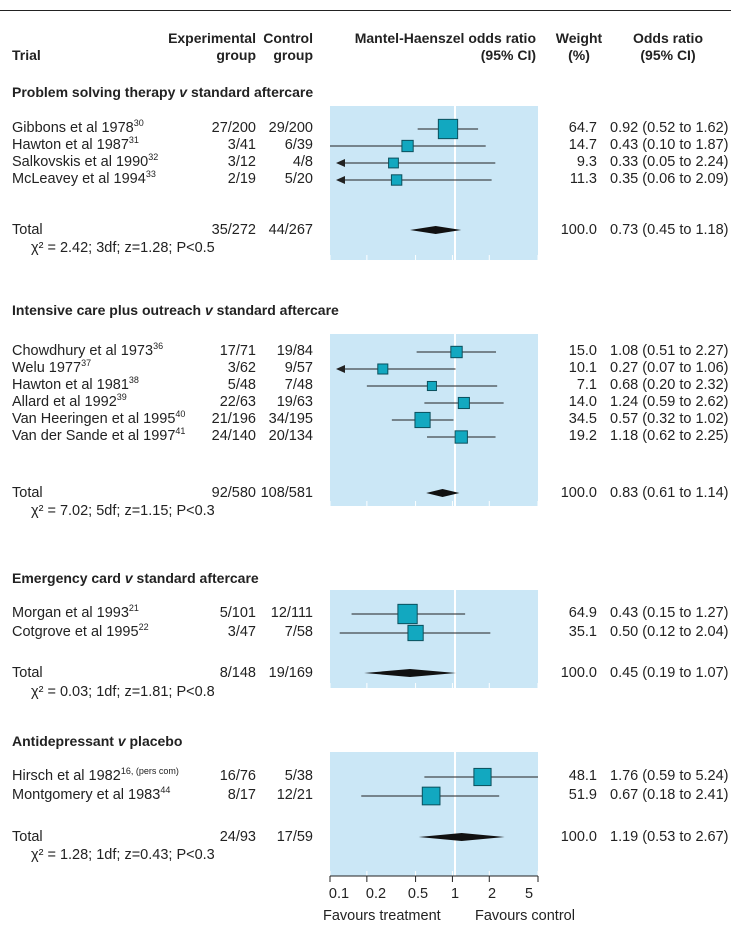  What do you see at coordinates (135, 578) in the screenshot?
I see `group-title: Emergency card v standard aftercare` at bounding box center [135, 578].